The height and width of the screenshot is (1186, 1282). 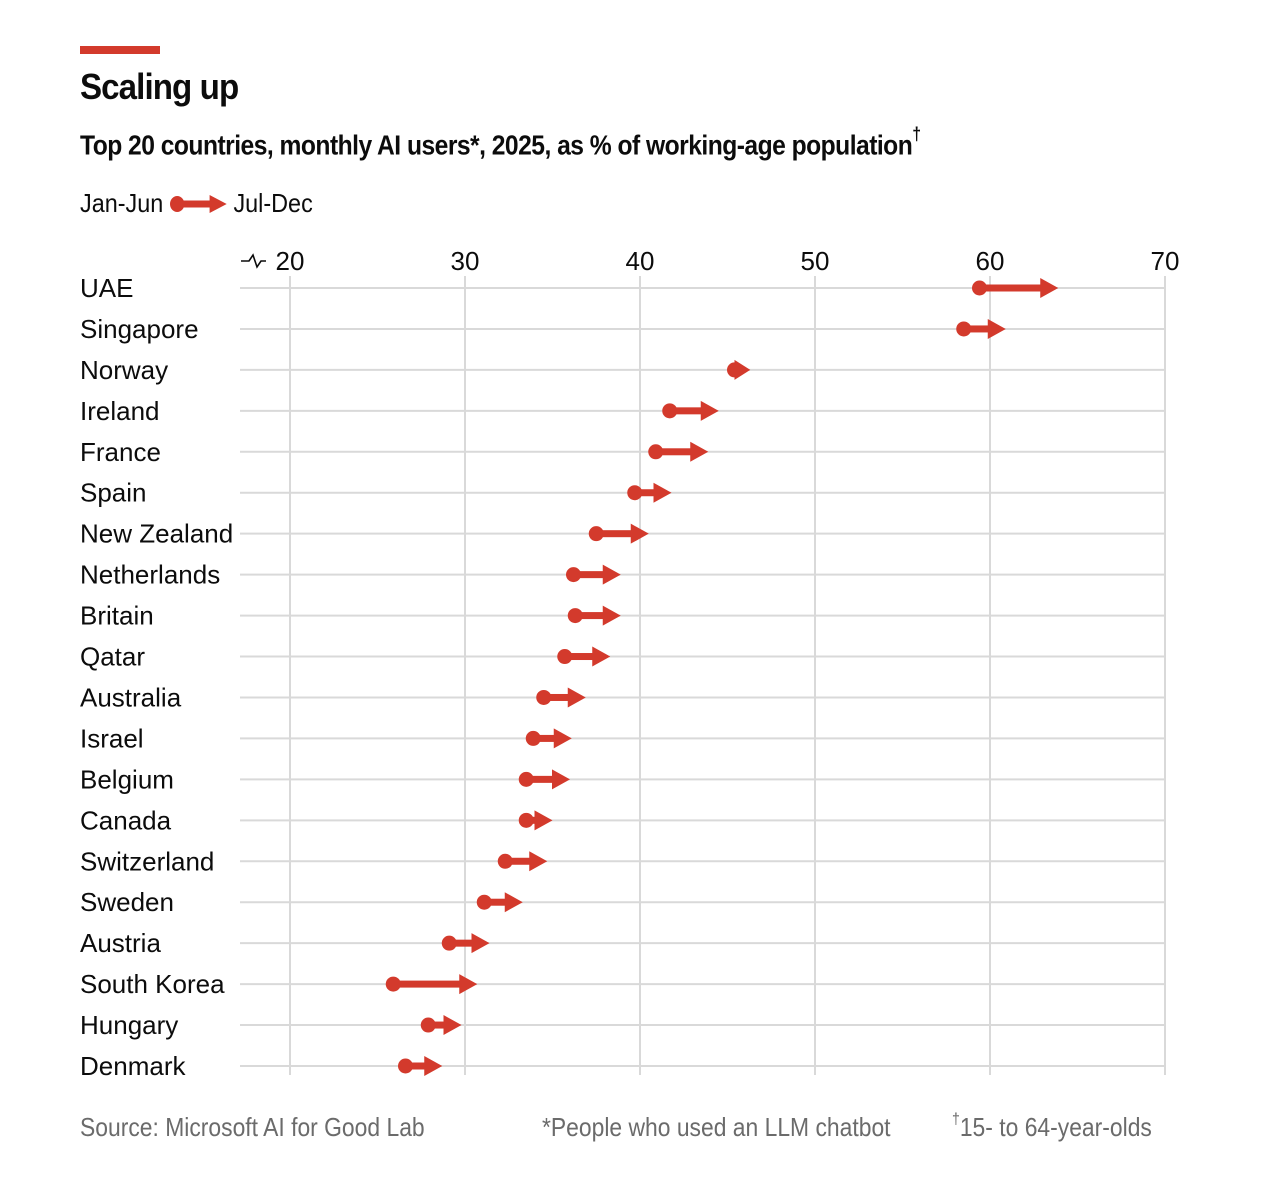 What do you see at coordinates (990, 261) in the screenshot?
I see `x-tick-label: 60` at bounding box center [990, 261].